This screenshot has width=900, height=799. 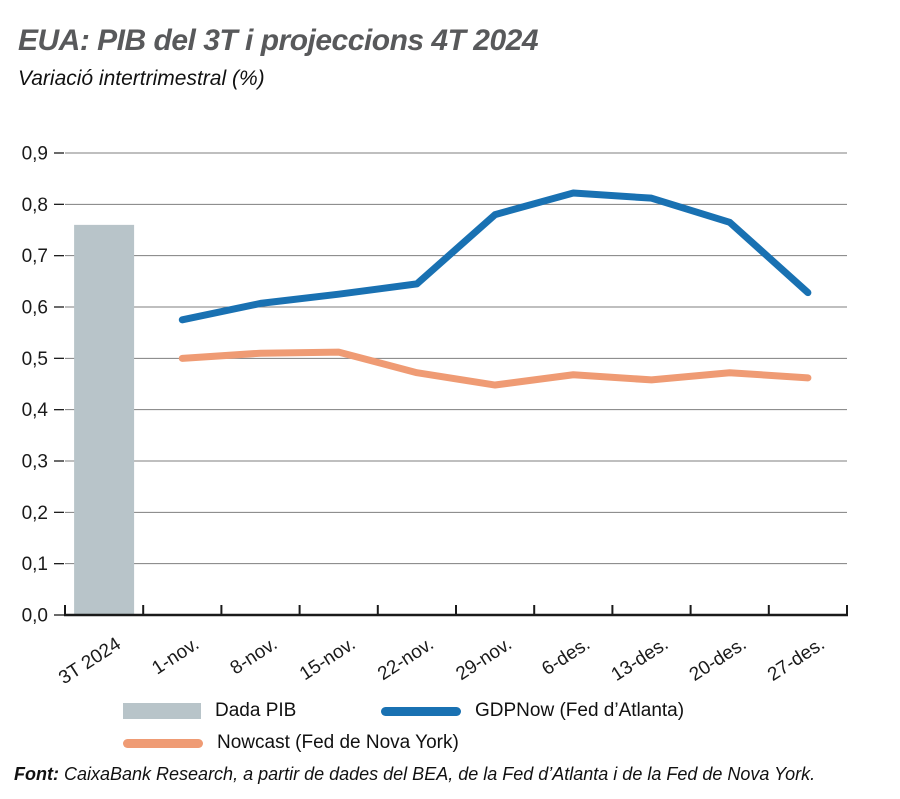 I want to click on gdp-bar, so click(x=104, y=419).